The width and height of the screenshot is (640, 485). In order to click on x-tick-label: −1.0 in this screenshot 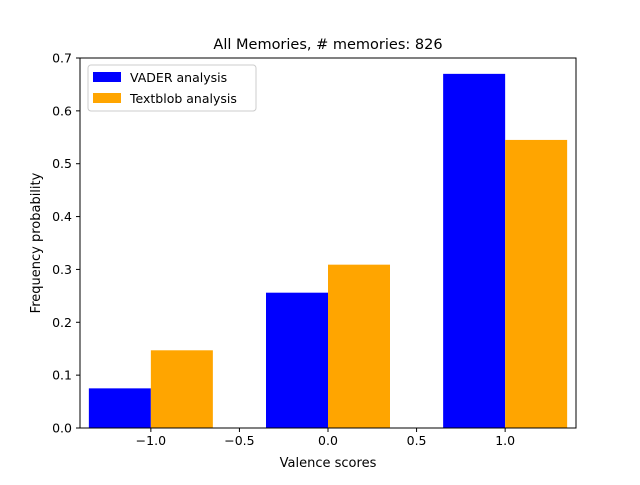, I will do `click(151, 440)`.